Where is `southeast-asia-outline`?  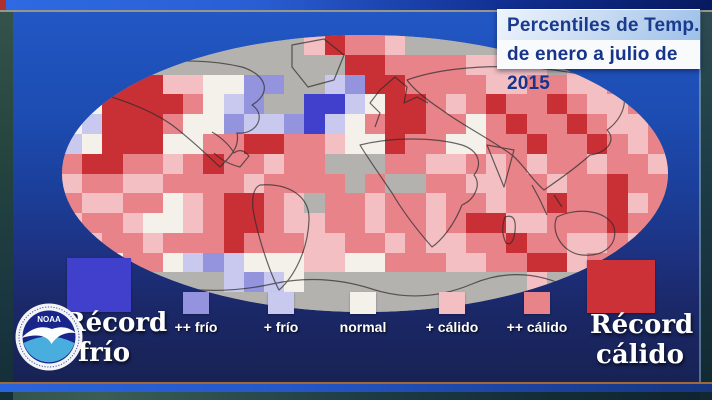
southeast-asia-outline is located at coordinates (547, 200).